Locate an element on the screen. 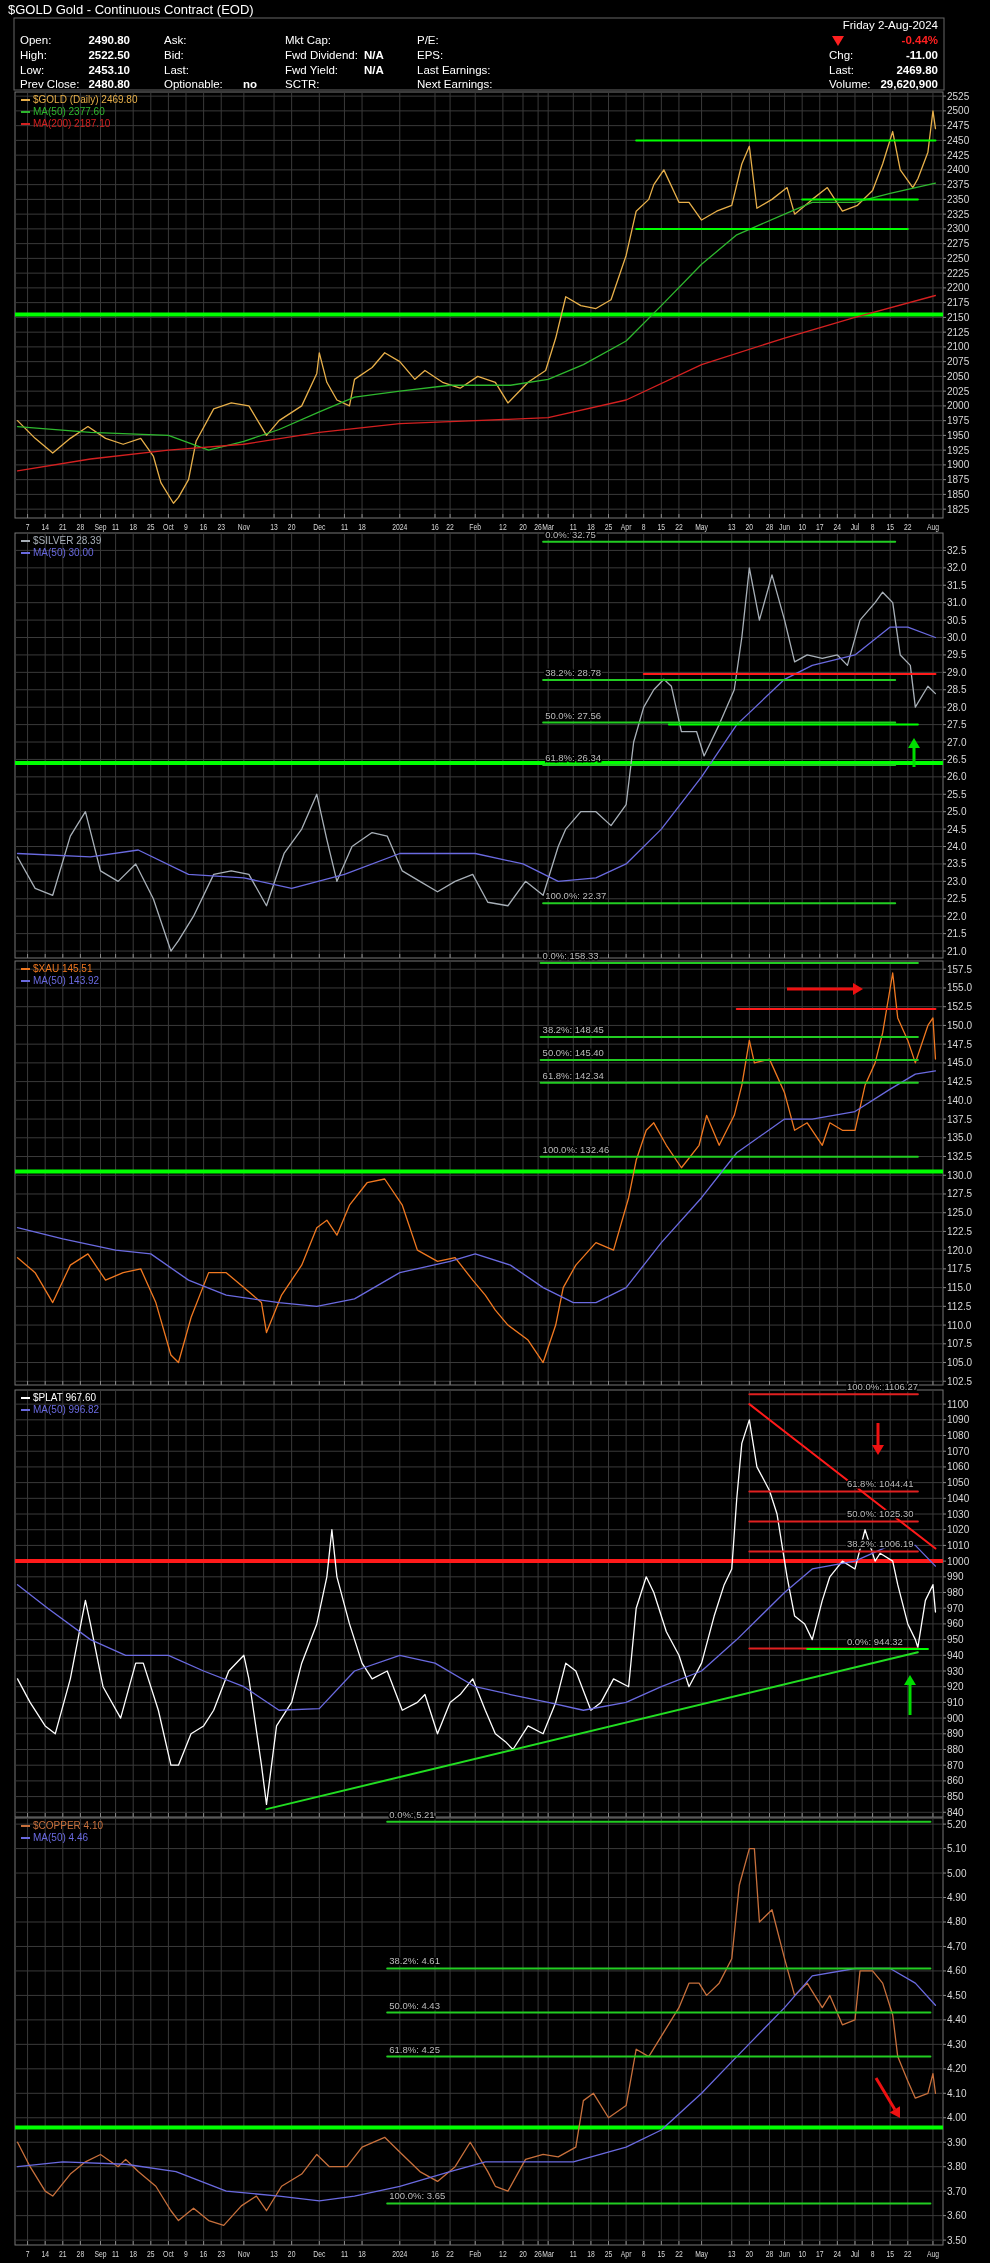  y-tick-label: 23.5 is located at coordinates (957, 864).